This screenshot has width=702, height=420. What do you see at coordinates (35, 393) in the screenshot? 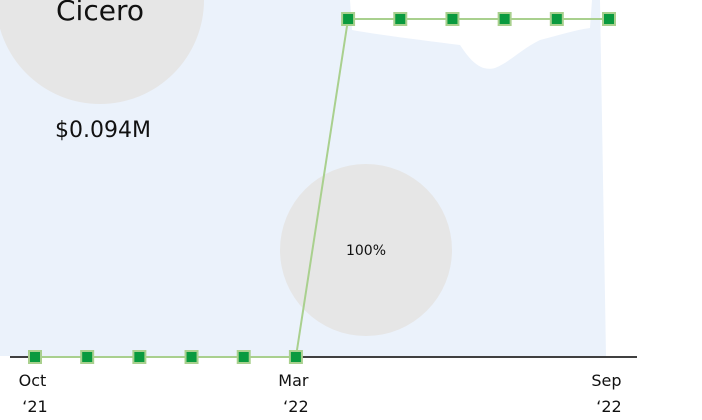
I see `x-tick-label: Oct ‘21` at bounding box center [35, 393].